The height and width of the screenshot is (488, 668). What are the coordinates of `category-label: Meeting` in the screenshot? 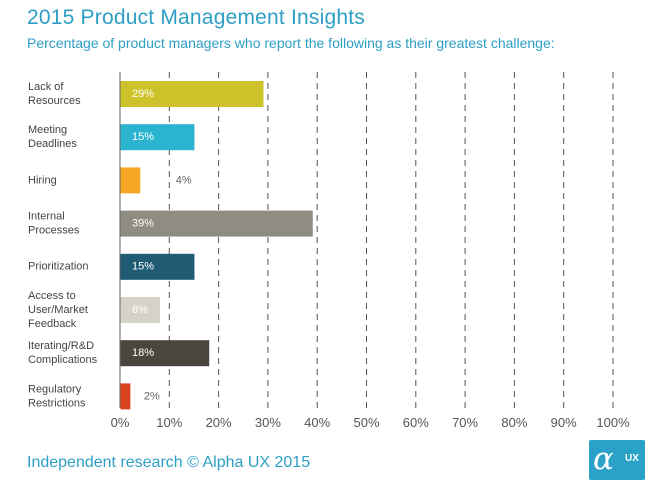 It's located at (47, 130).